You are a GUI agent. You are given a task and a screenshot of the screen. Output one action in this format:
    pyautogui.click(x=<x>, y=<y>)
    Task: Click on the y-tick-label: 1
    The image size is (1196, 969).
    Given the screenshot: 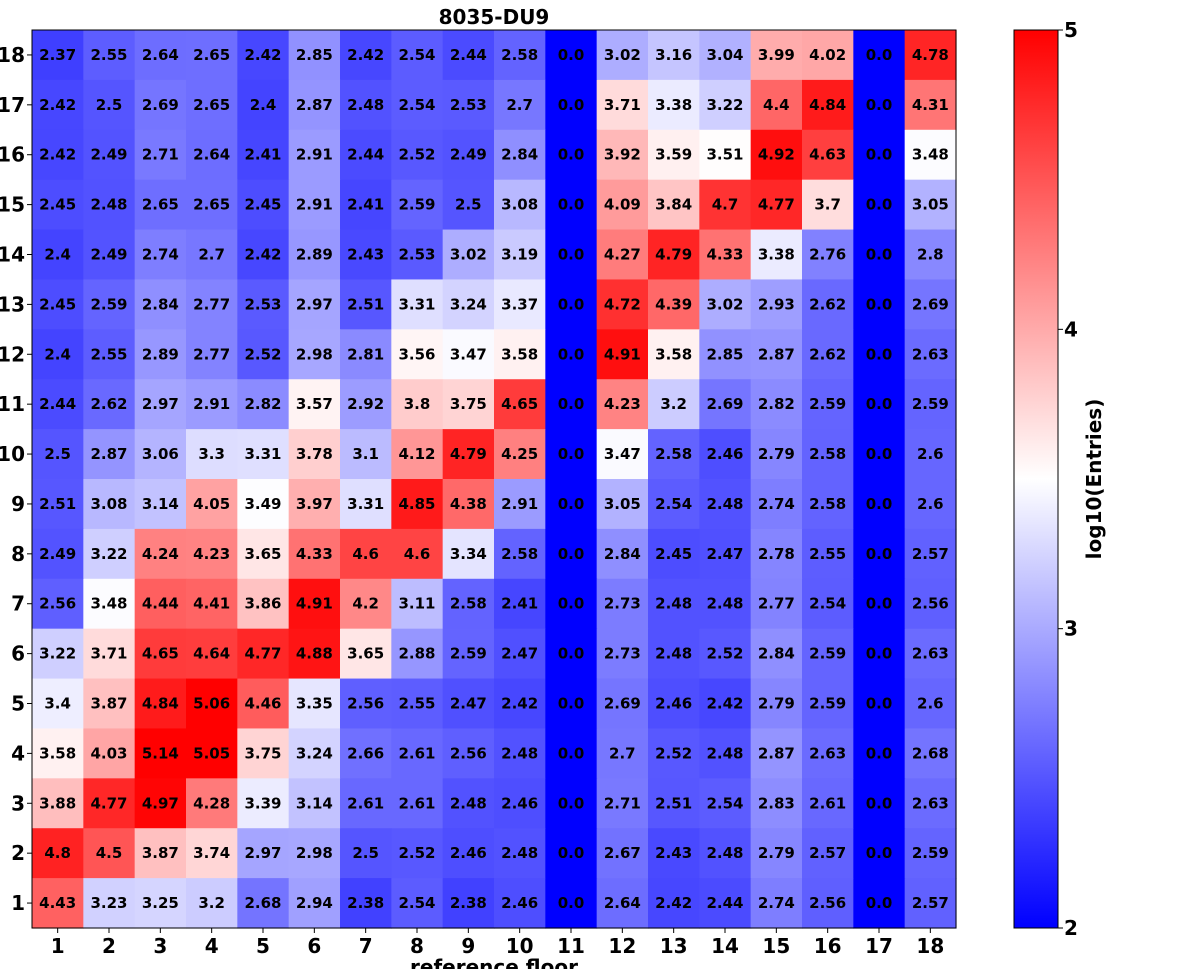 What is the action you would take?
    pyautogui.click(x=18, y=903)
    